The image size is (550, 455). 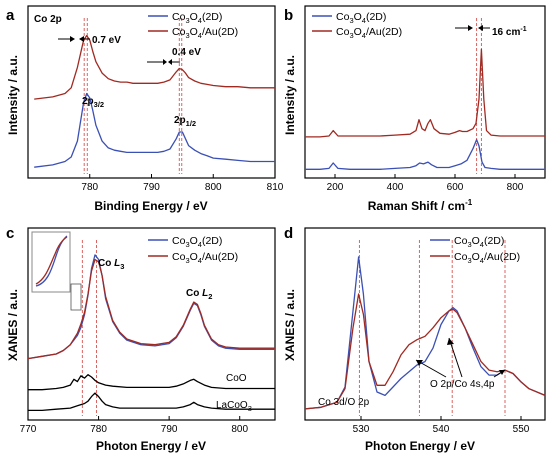 I want to click on panel-d-legend: Co3O4(2D) Co3O4/Au(2D), so click(x=475, y=250).